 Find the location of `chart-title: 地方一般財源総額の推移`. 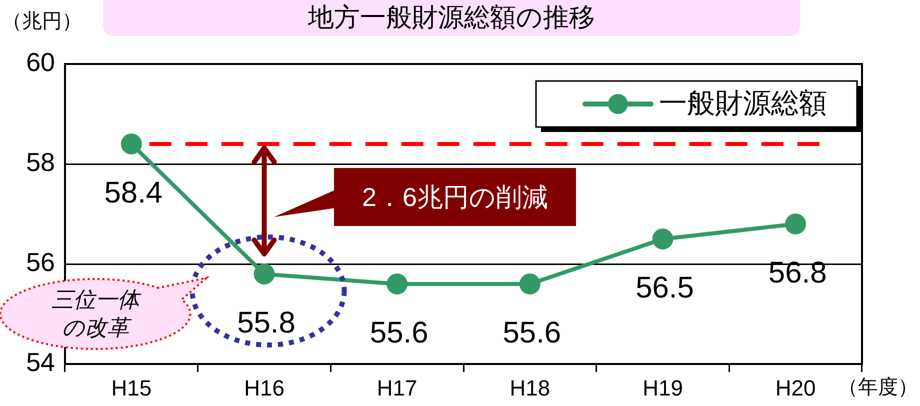

chart-title: 地方一般財源総額の推移 is located at coordinates (451, 18).